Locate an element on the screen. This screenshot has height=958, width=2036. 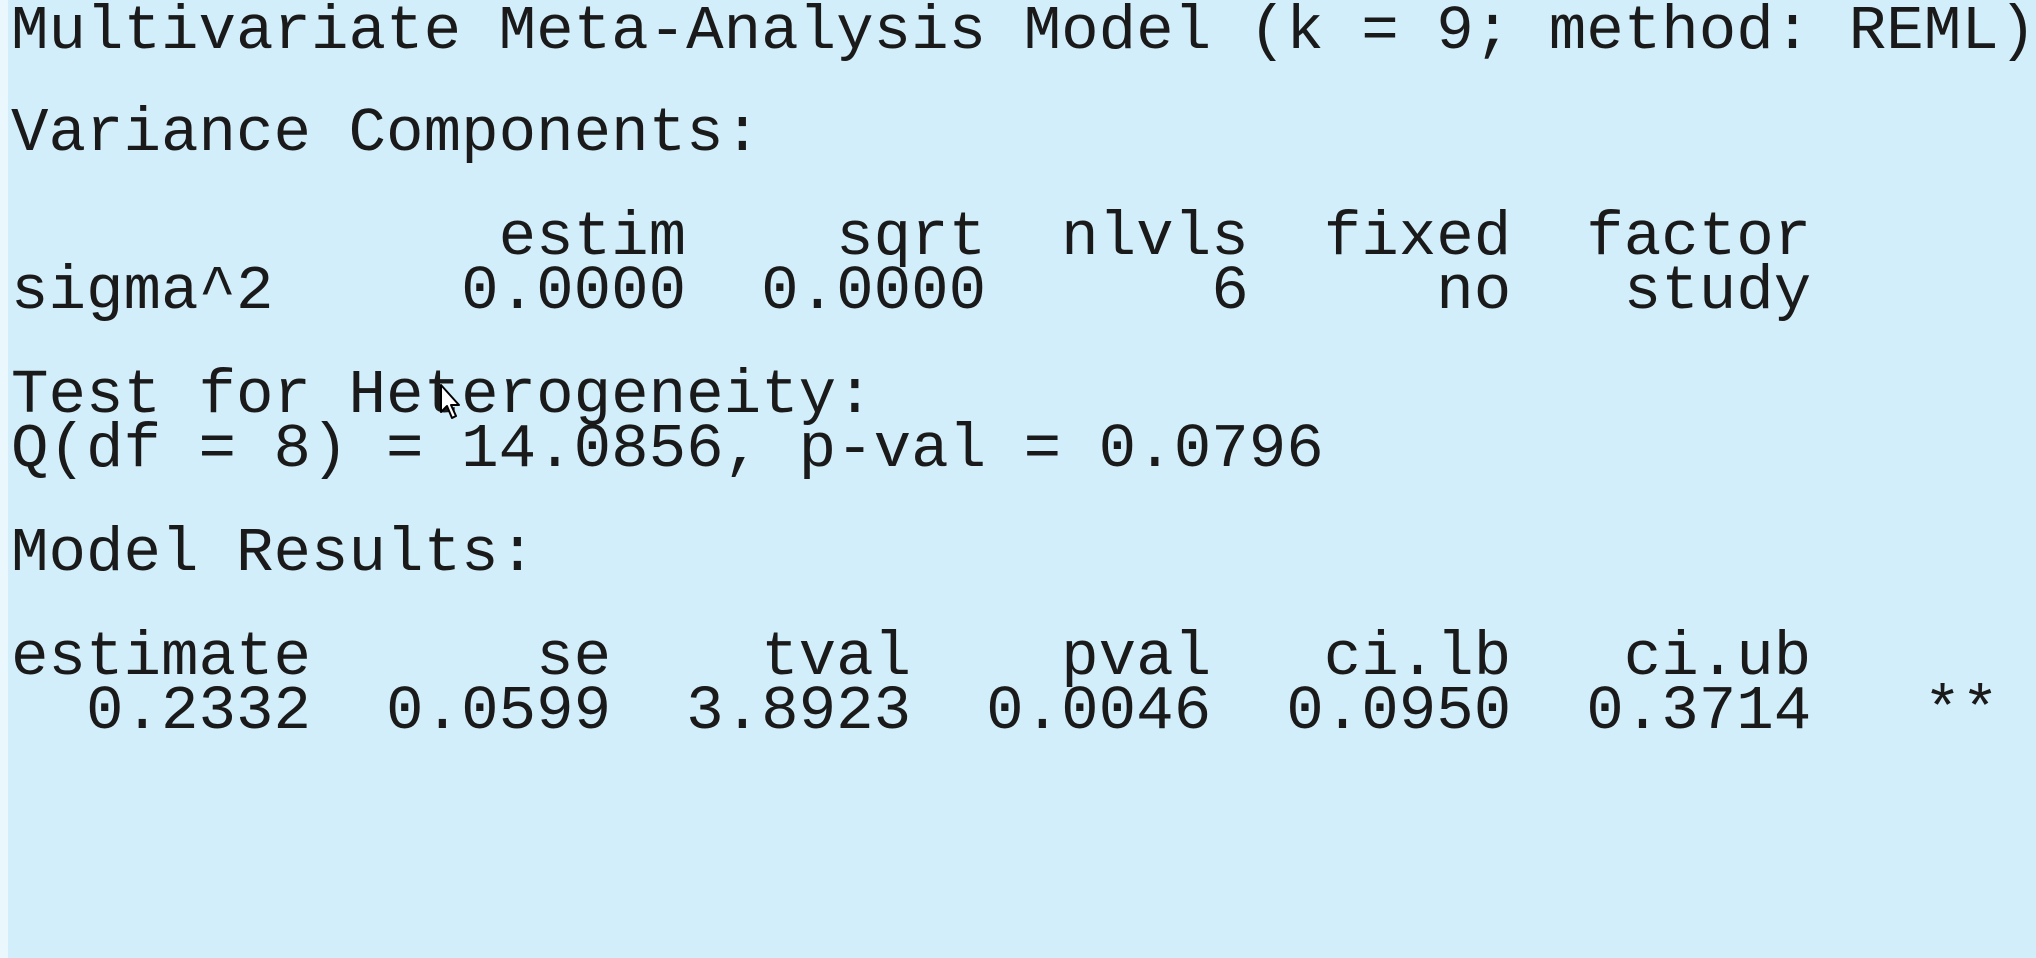
results-table-header: estimate se tval pval ci.lb ci.ub is located at coordinates (911, 657).